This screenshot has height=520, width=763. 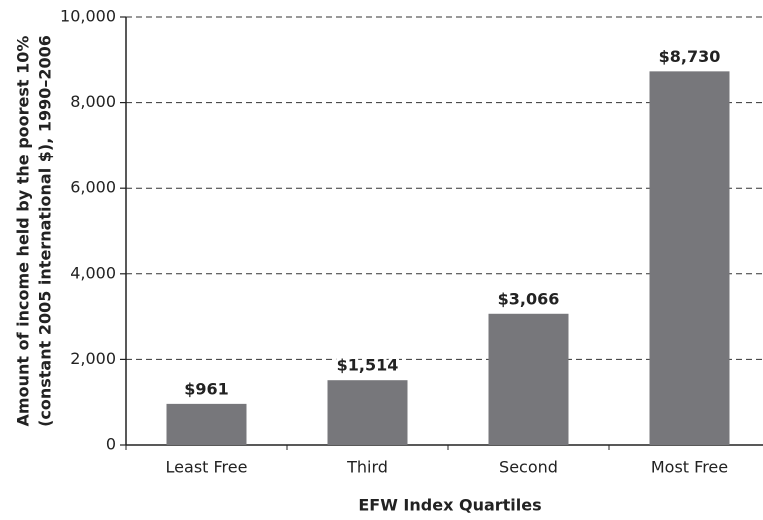 I want to click on x-tick-label: Third, so click(x=367, y=467).